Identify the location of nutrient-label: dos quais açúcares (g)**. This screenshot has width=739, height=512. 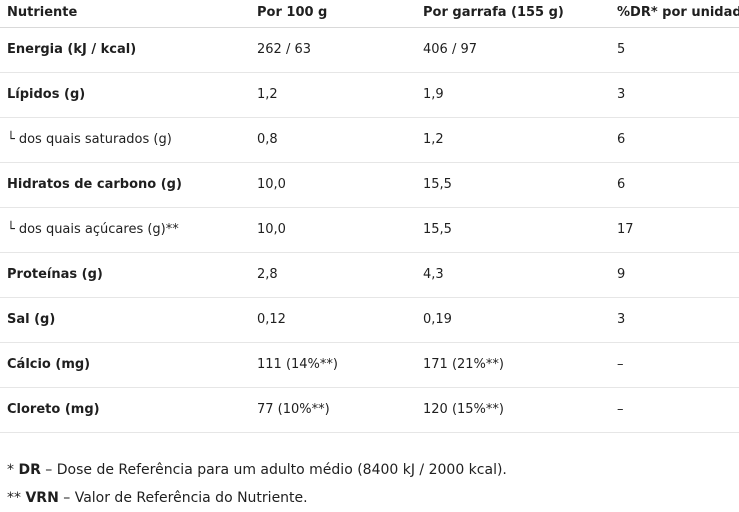
(98, 229).